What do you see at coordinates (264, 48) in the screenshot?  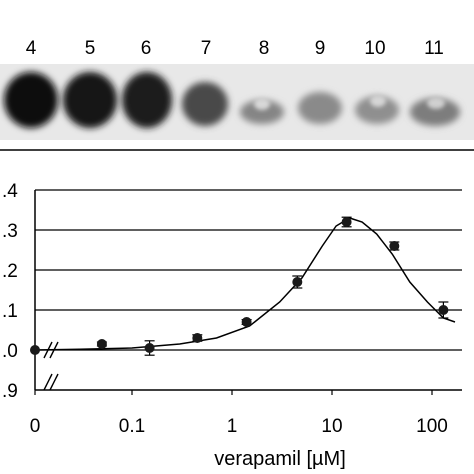 I see `lane-label: 8` at bounding box center [264, 48].